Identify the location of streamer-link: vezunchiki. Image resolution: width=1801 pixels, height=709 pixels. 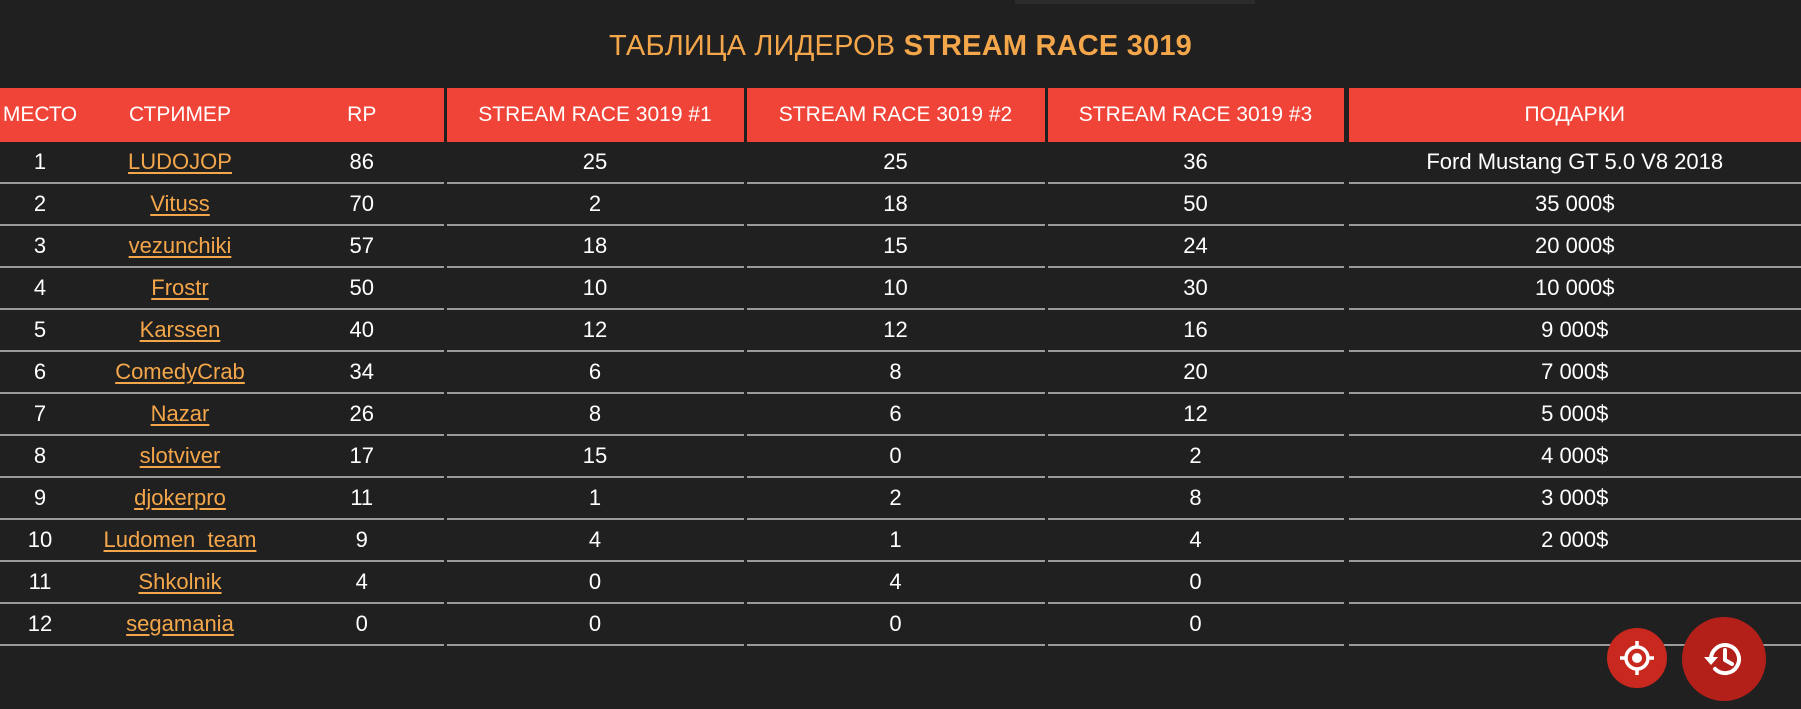
(180, 245).